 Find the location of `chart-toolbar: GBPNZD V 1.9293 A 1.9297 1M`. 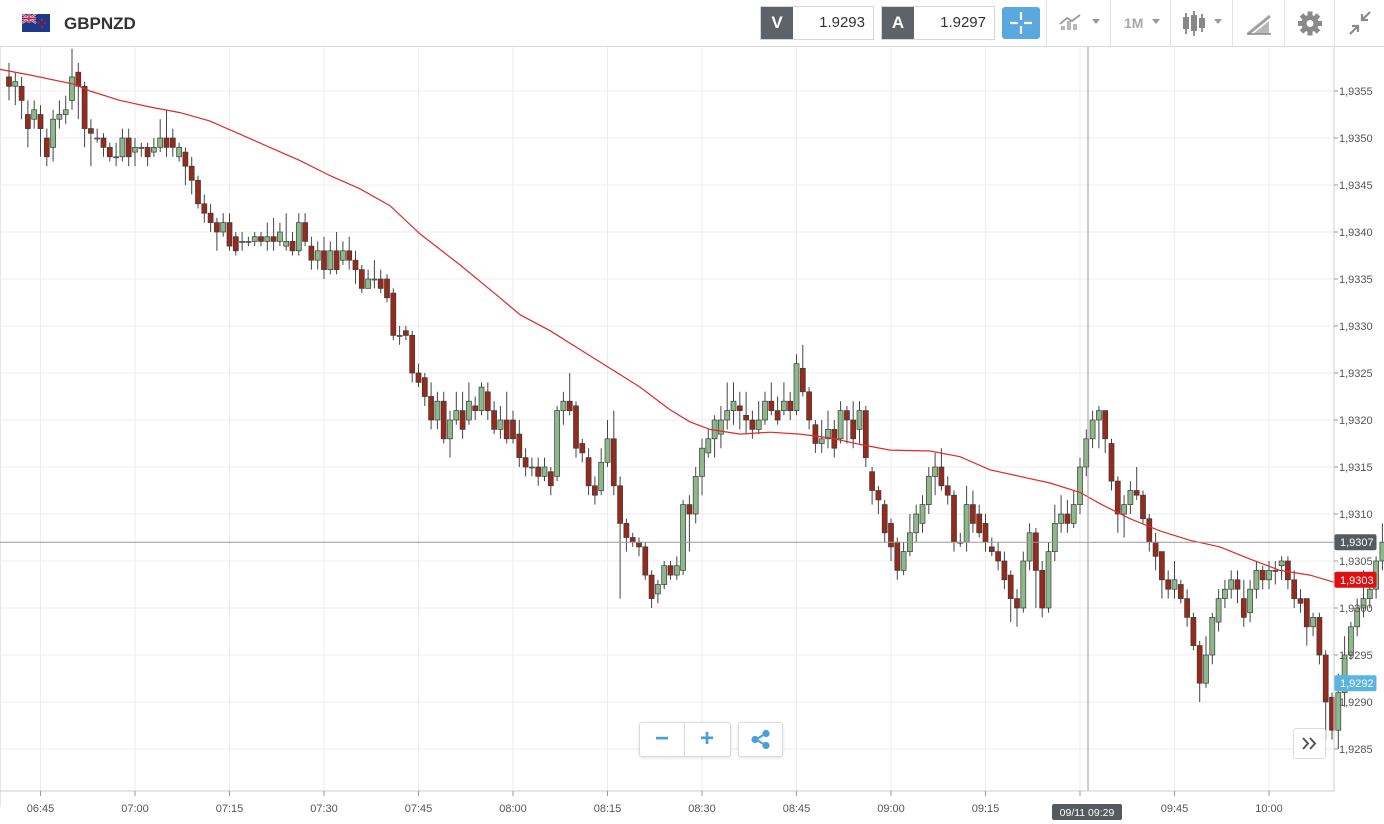

chart-toolbar: GBPNZD V 1.9293 A 1.9297 1M is located at coordinates (692, 23).